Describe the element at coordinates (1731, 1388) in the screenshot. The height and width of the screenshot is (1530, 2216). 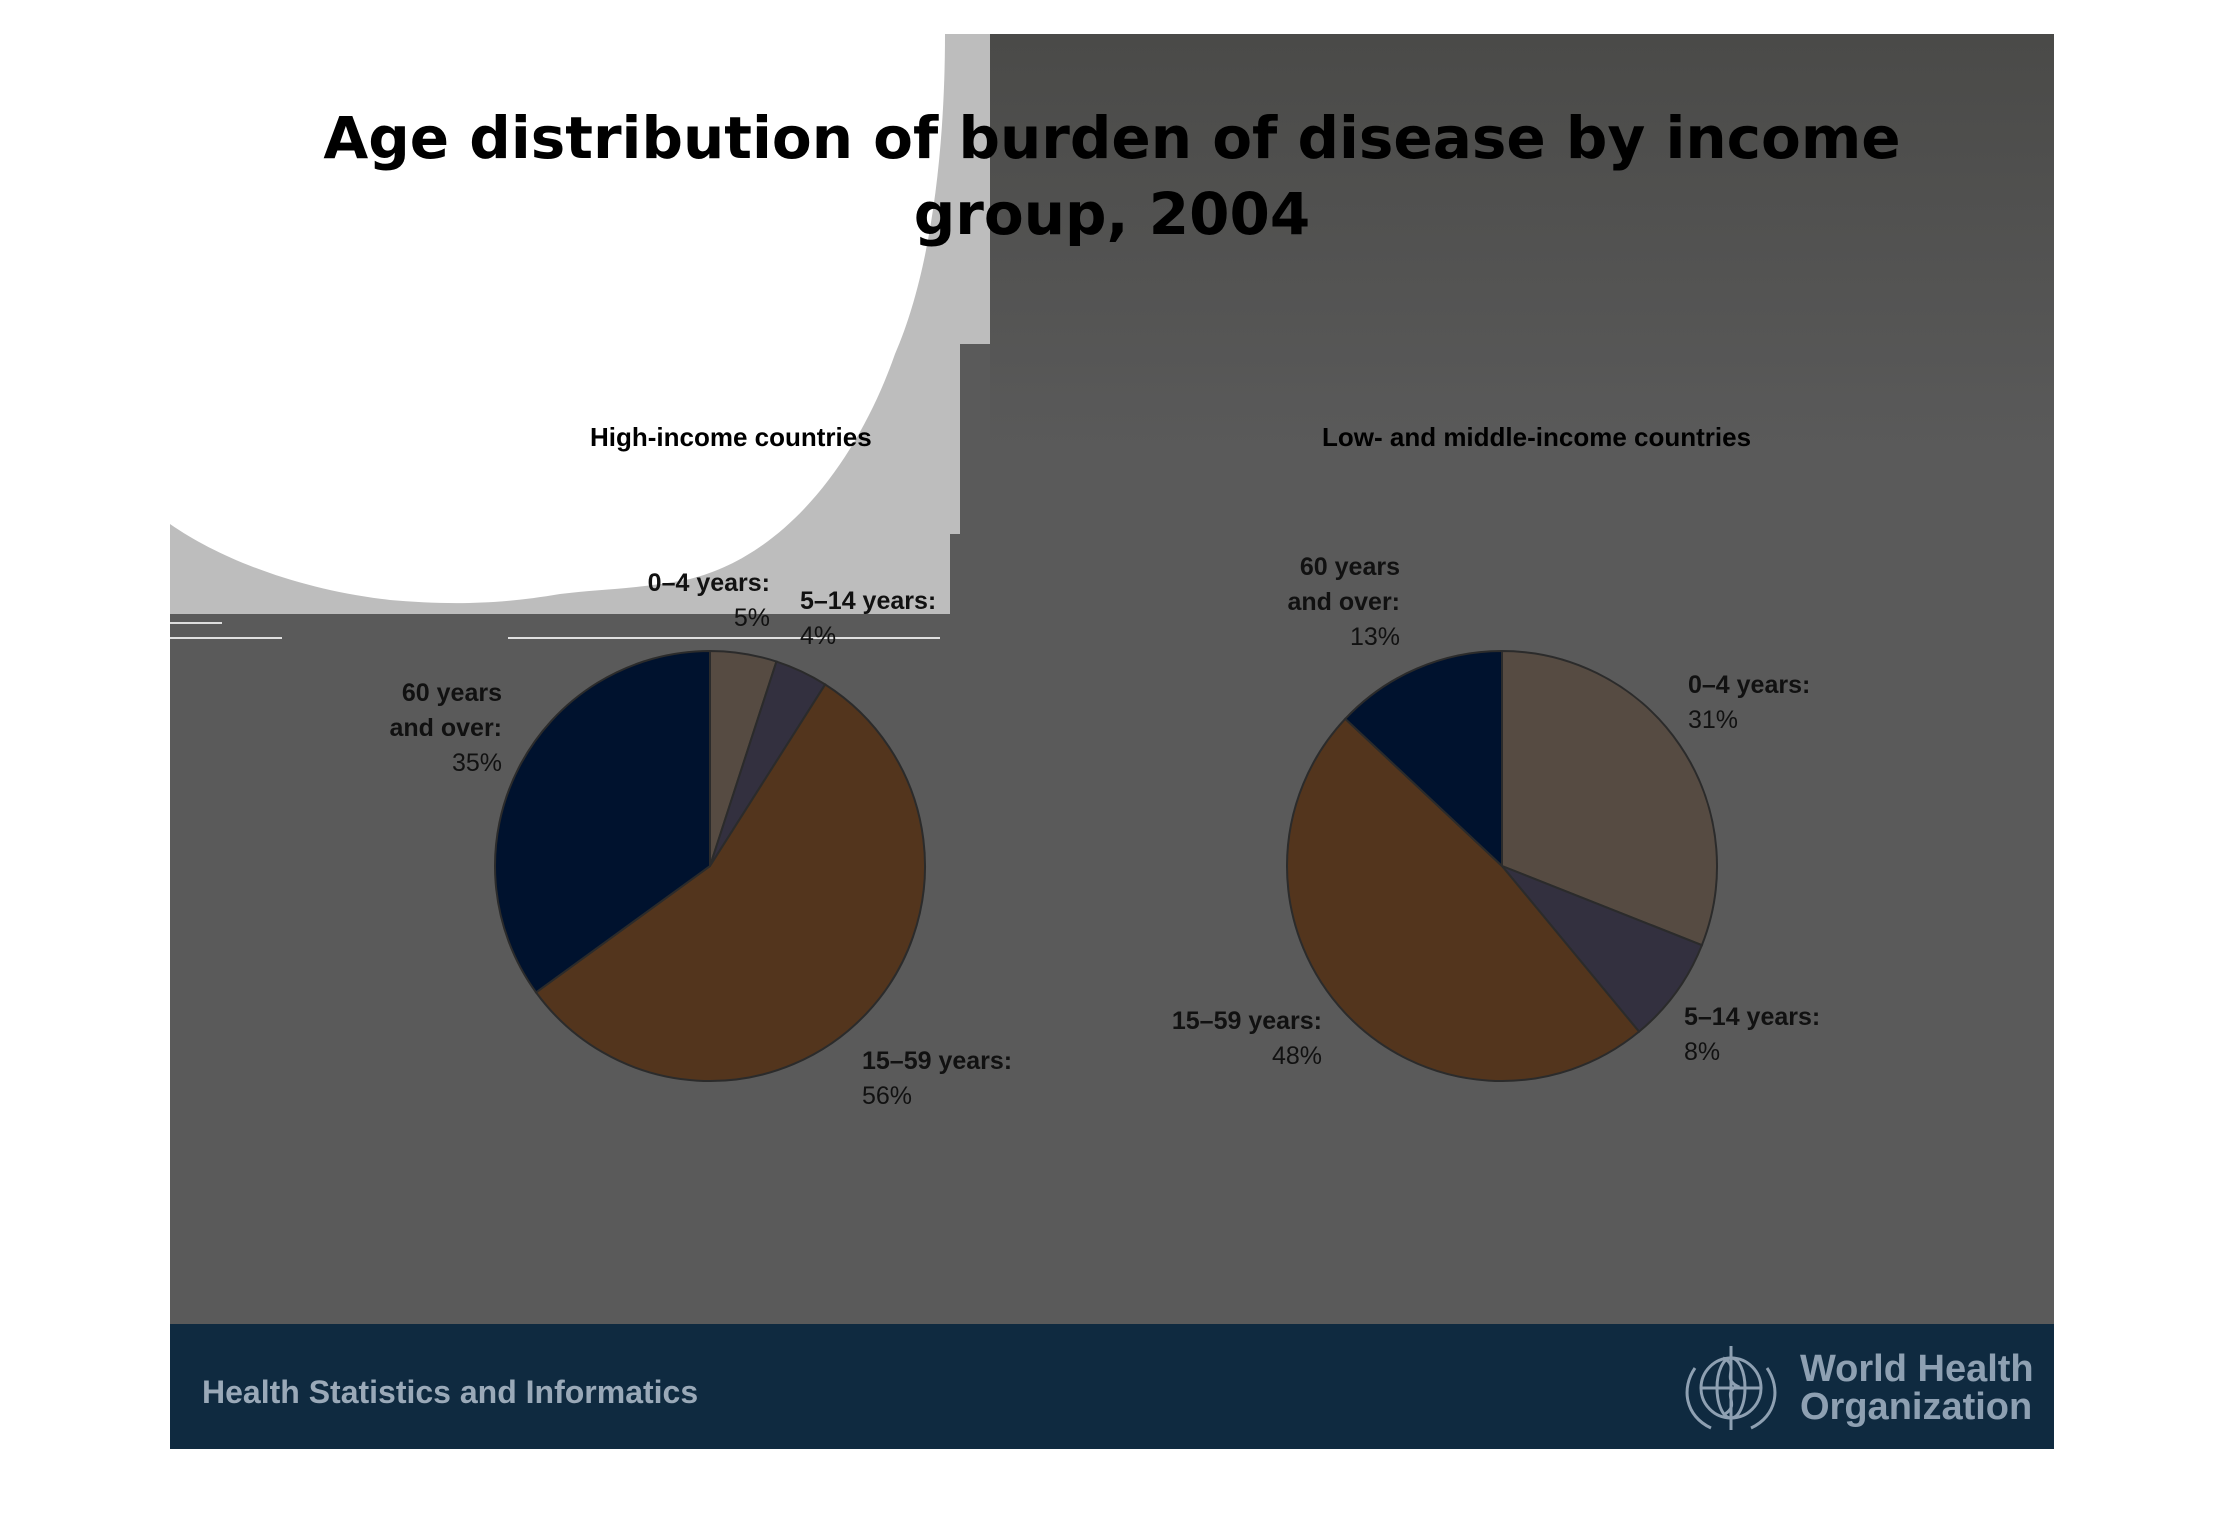
I see `who-emblem-icon` at that location.